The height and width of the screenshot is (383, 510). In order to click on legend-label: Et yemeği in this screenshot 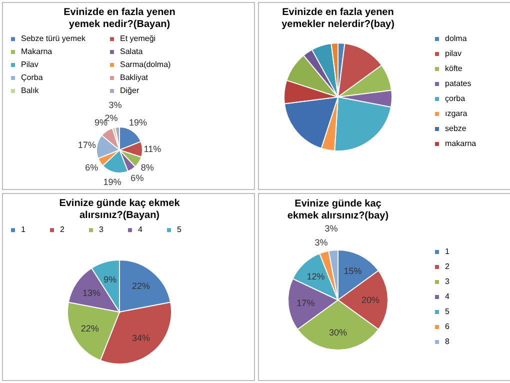, I will do `click(138, 39)`.